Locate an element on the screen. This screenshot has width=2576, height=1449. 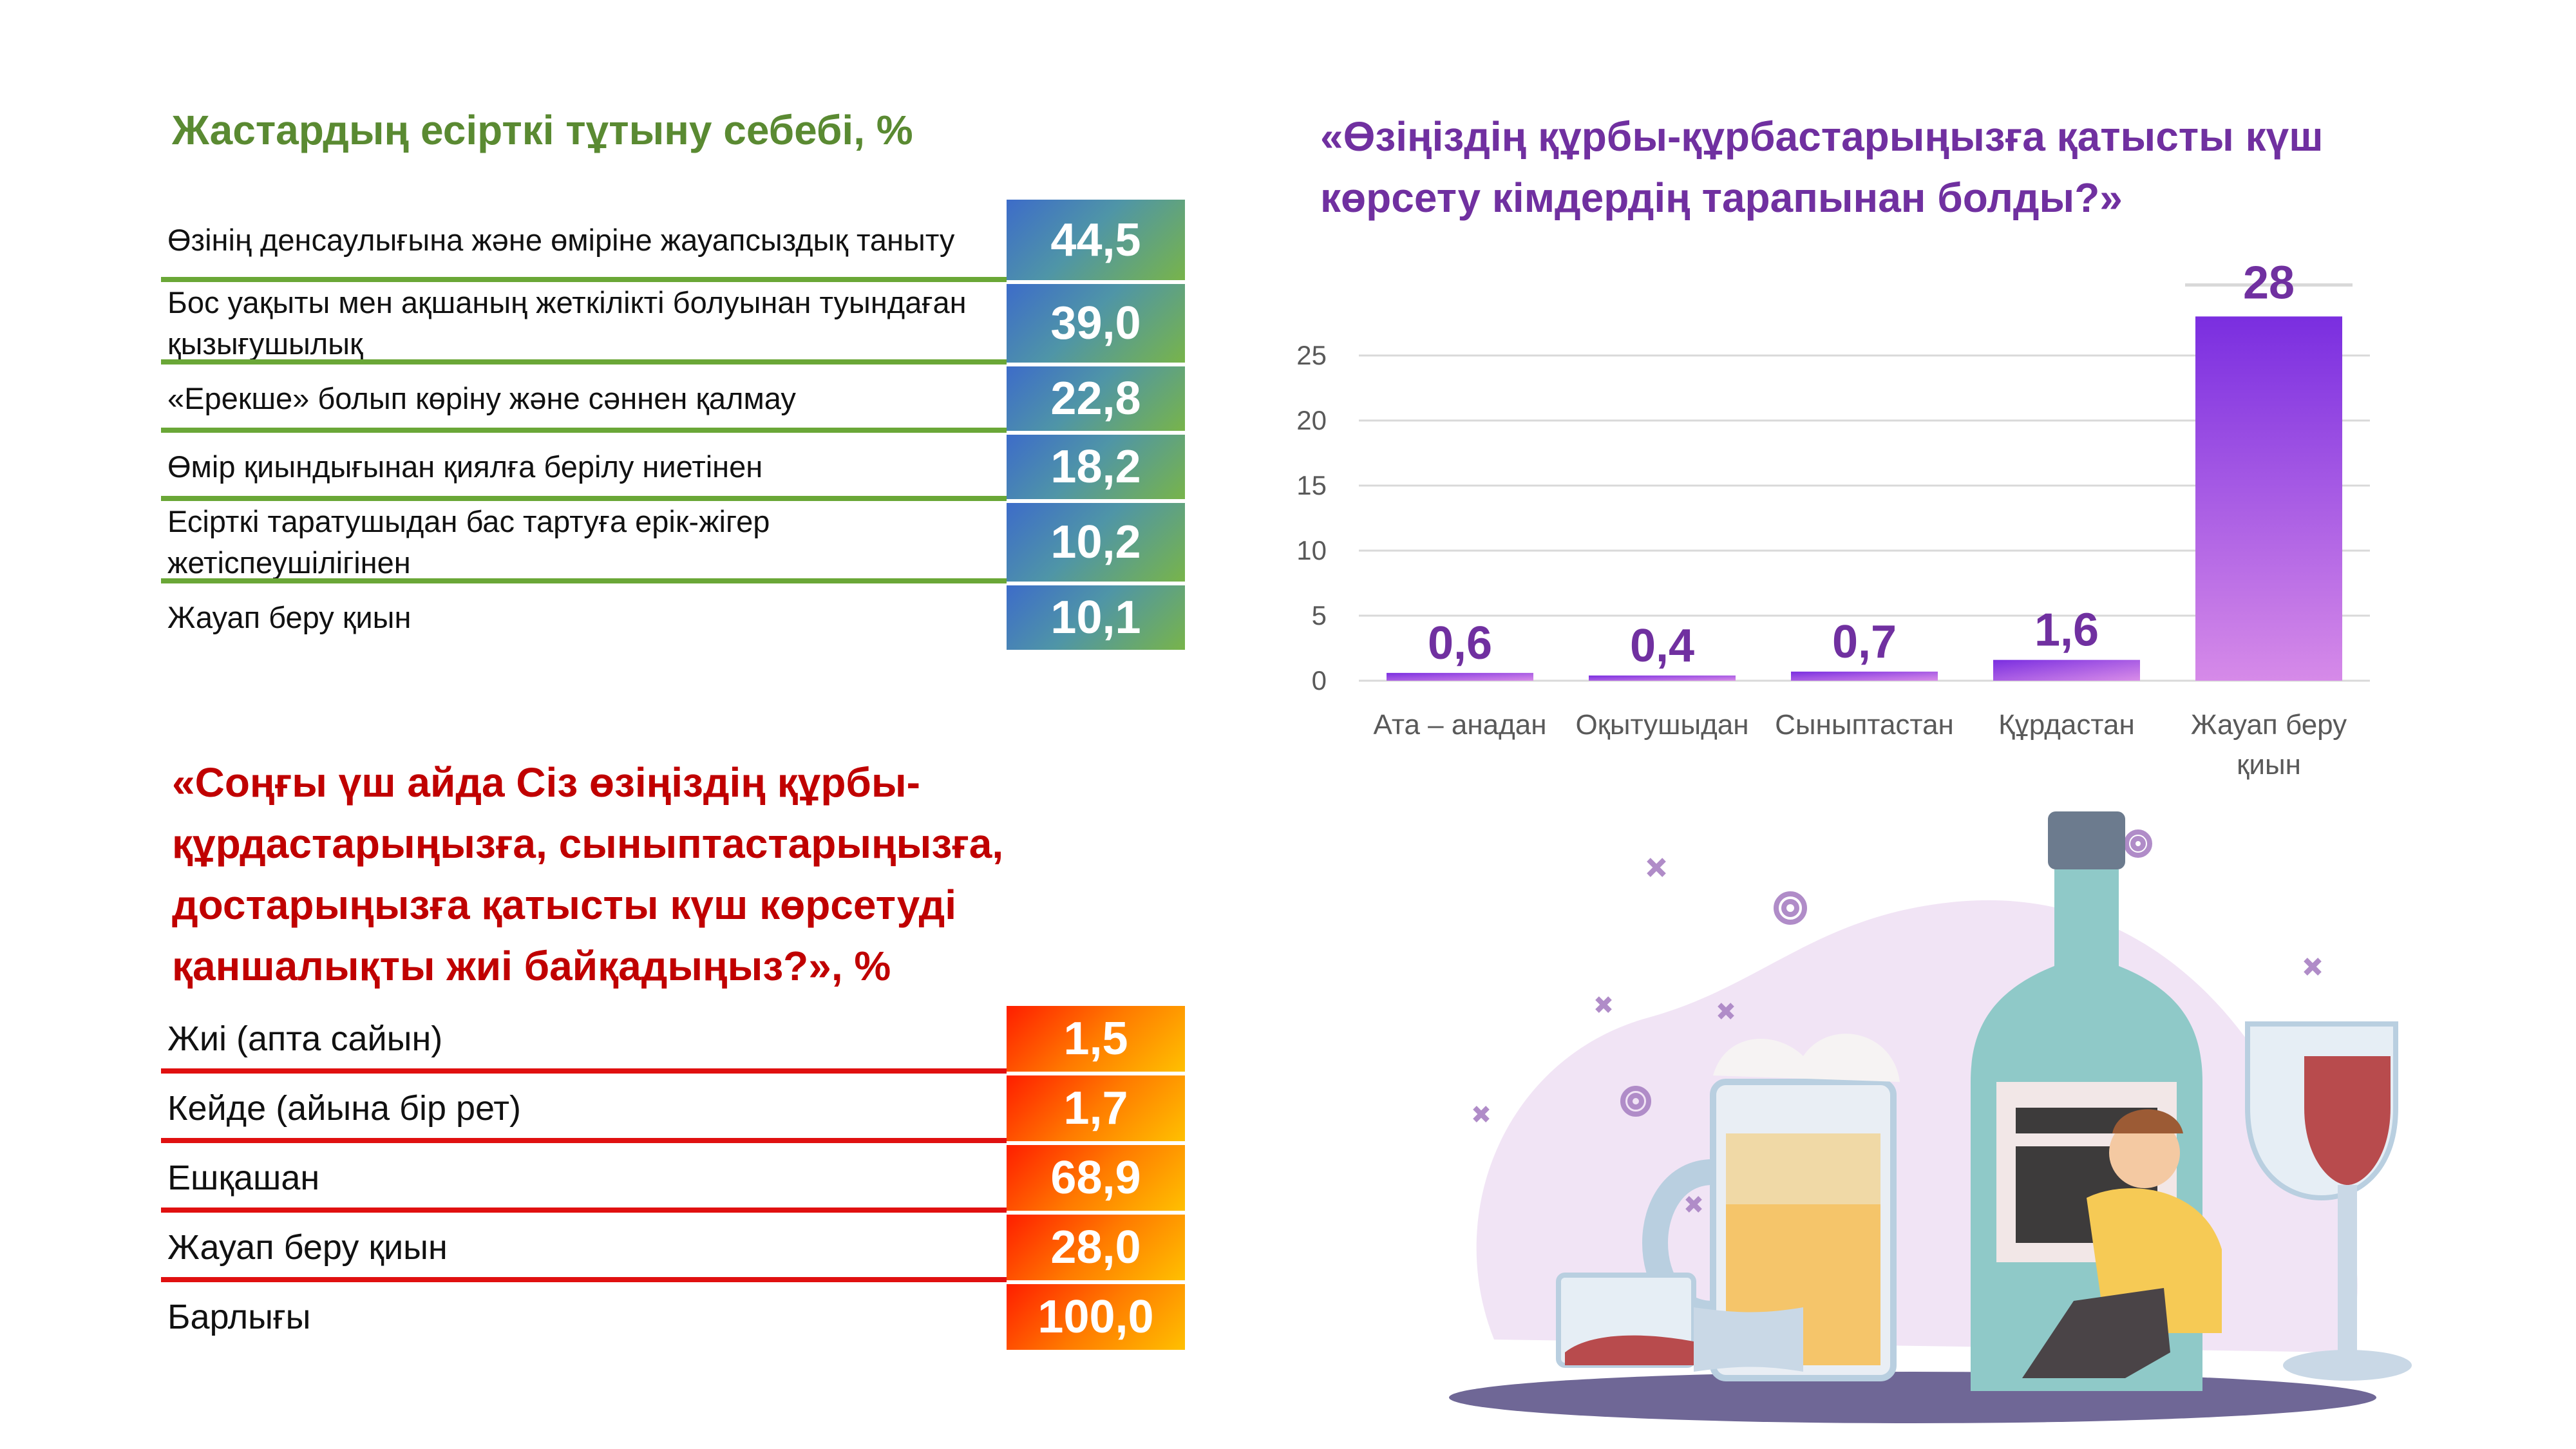
data-label: 0,4 is located at coordinates (1662, 646).